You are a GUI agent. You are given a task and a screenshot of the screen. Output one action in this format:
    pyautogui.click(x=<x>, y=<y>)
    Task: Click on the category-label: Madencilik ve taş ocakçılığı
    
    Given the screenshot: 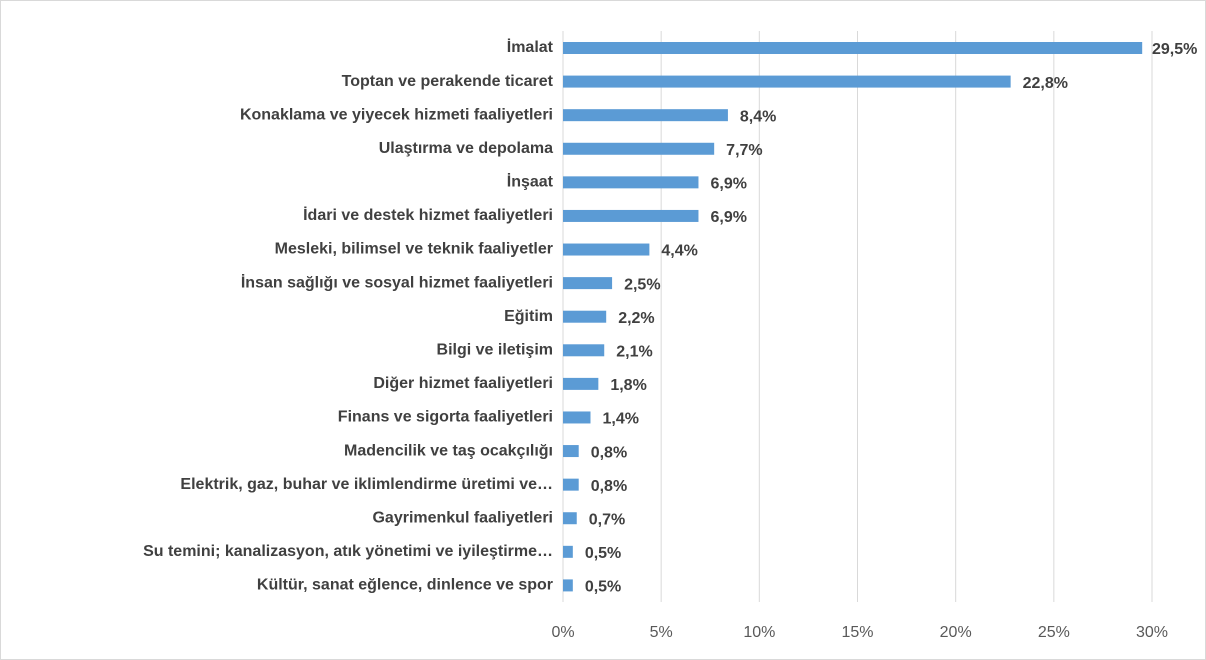 What is the action you would take?
    pyautogui.click(x=448, y=450)
    